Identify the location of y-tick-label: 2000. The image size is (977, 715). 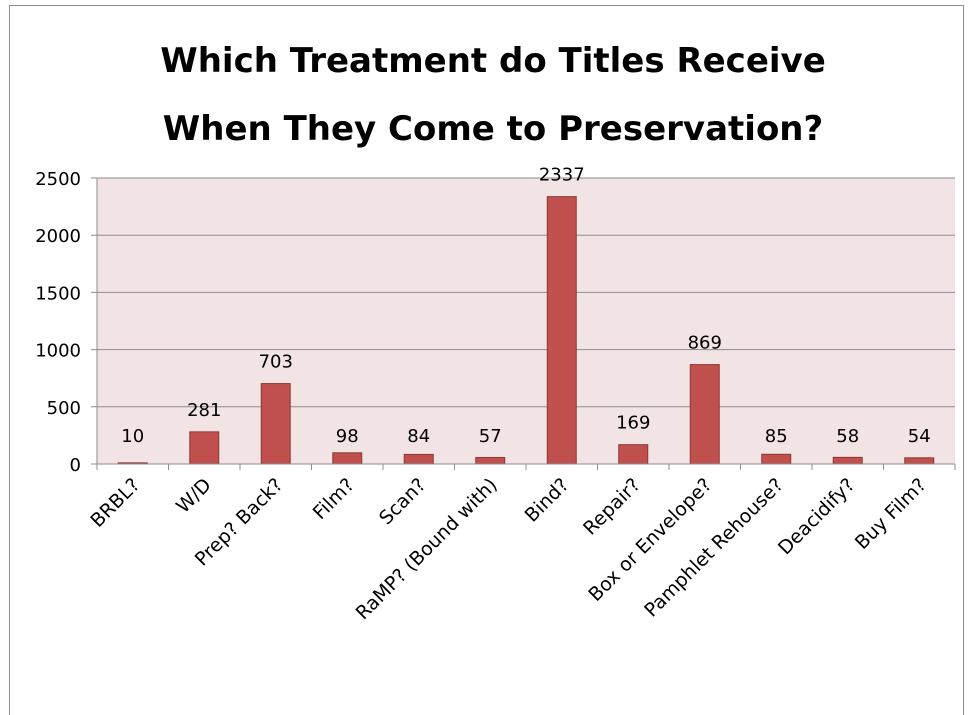
(58, 236).